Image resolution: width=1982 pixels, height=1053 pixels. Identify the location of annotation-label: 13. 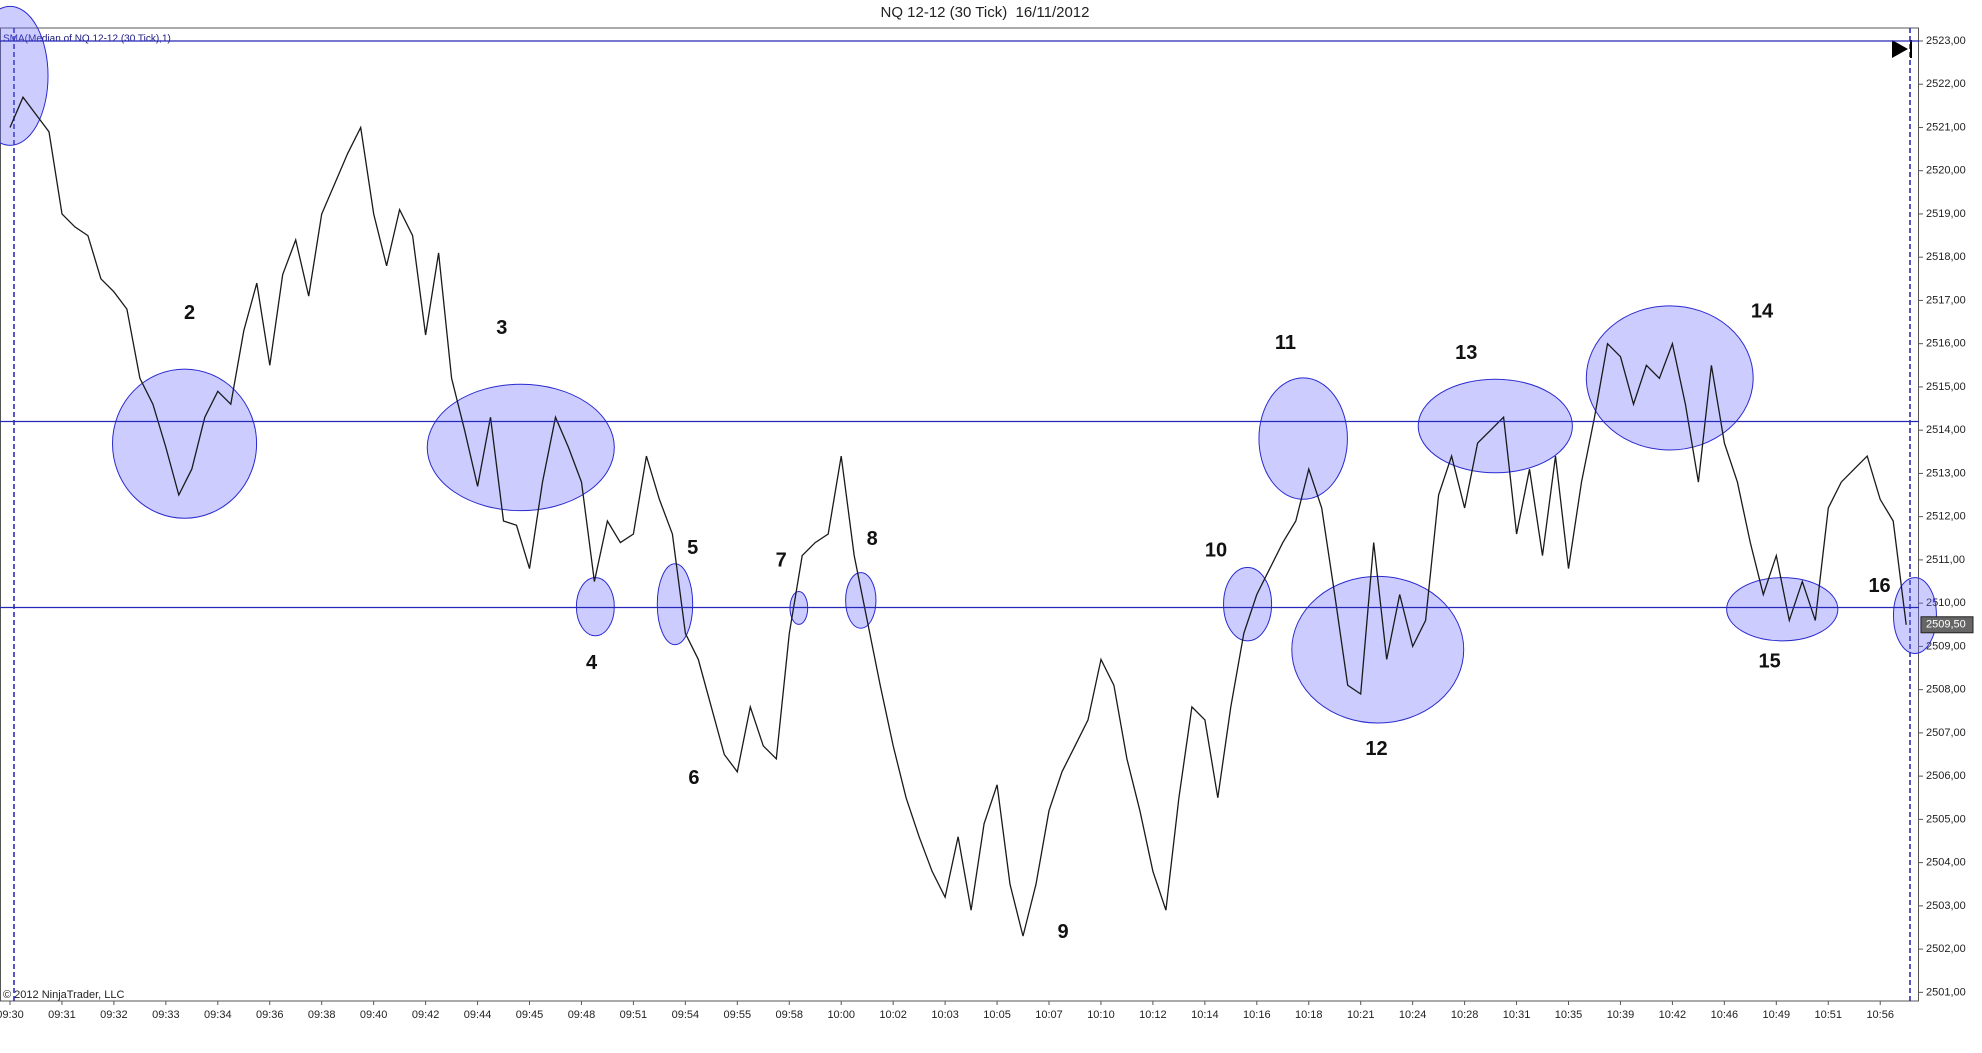
(1466, 353).